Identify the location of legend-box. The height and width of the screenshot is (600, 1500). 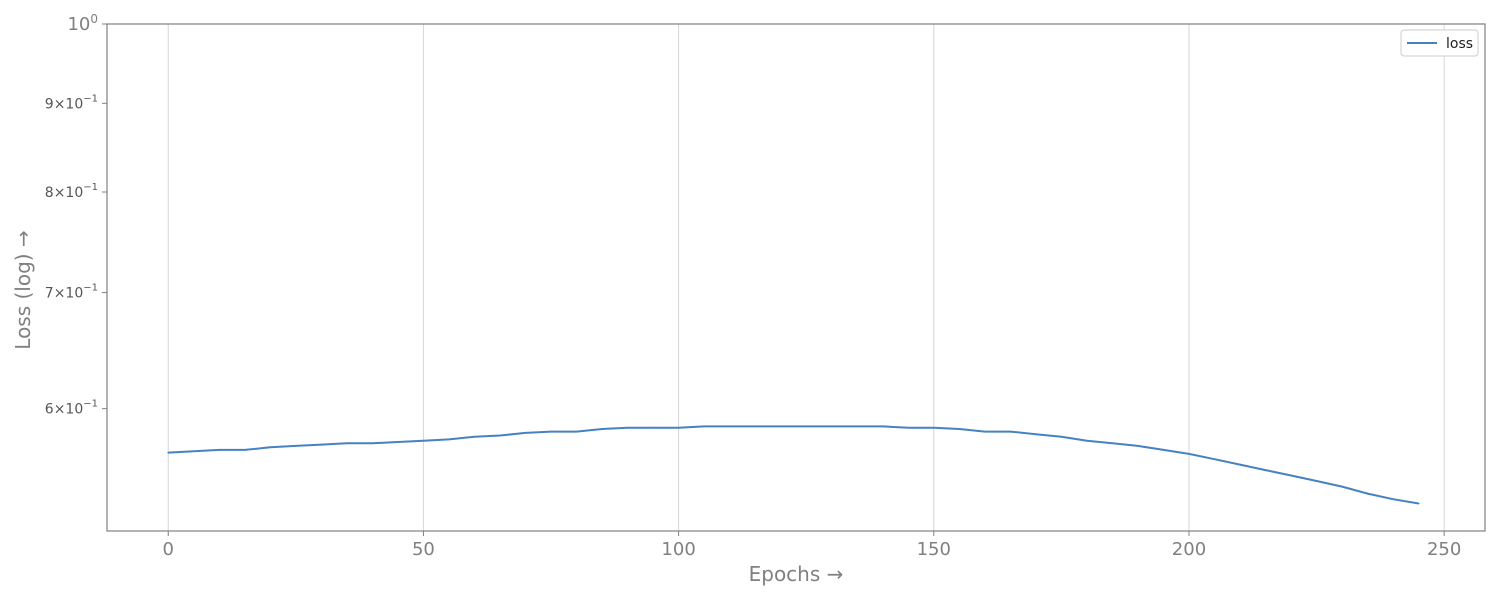
(1439, 43).